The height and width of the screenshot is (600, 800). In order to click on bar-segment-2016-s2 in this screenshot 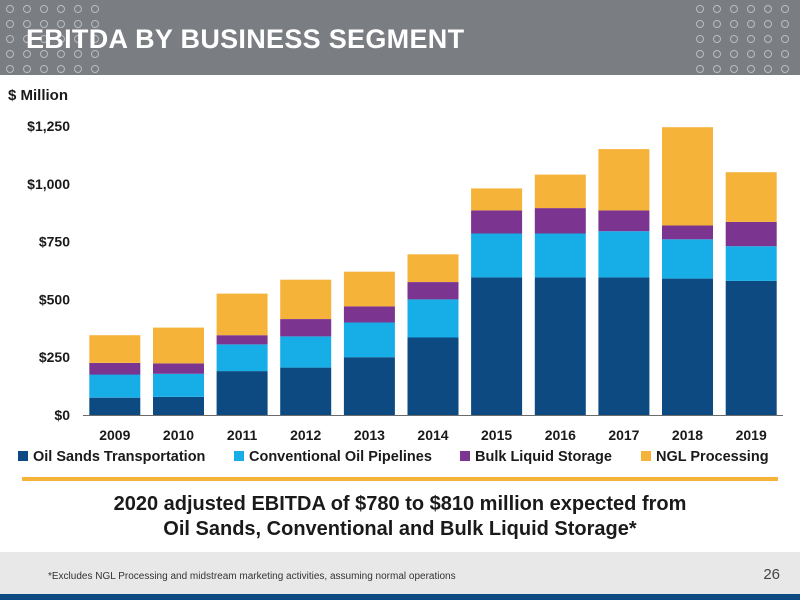, I will do `click(560, 221)`.